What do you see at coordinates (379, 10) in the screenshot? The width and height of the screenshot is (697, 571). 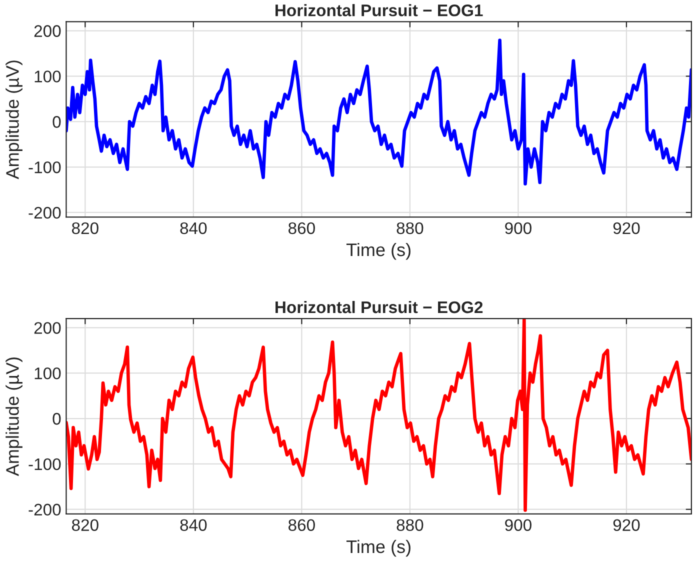 I see `chart-title: Horizontal Pursuit − EOG1` at bounding box center [379, 10].